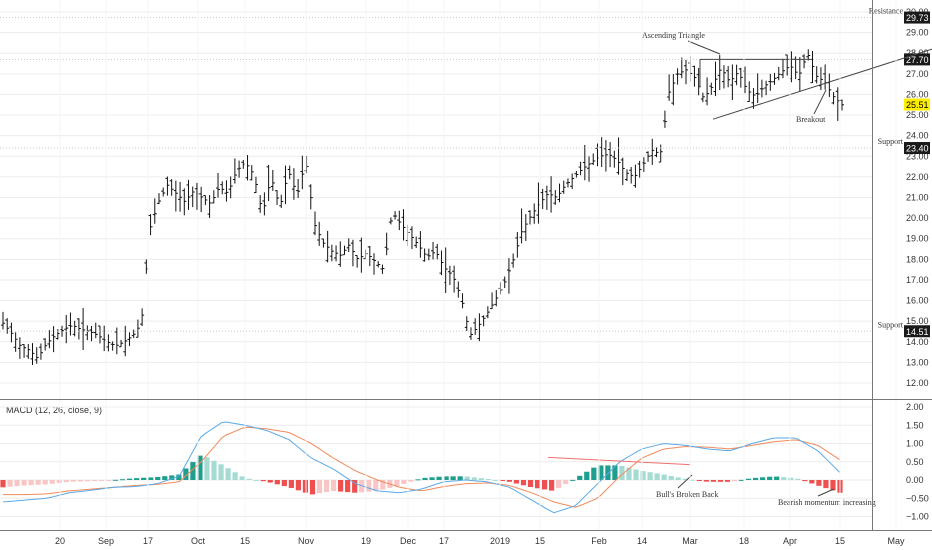 Image resolution: width=932 pixels, height=550 pixels. I want to click on time-tick-label: May, so click(896, 541).